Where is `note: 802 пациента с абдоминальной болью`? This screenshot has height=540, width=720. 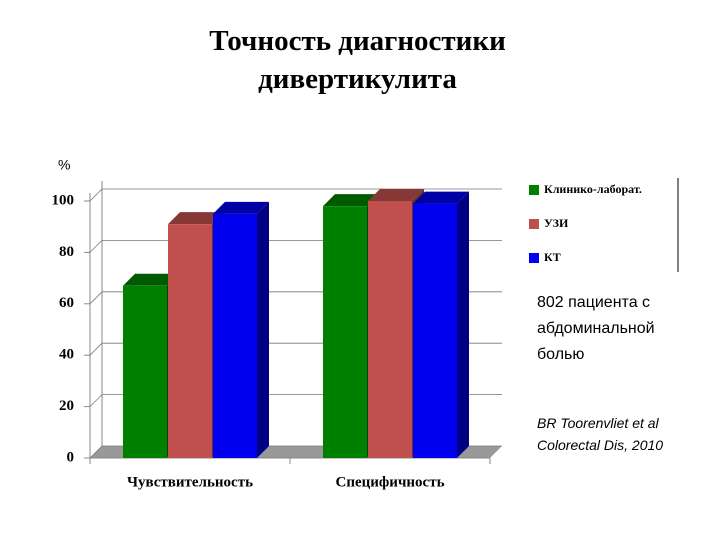 note: 802 пациента с абдоминальной болью is located at coordinates (596, 328).